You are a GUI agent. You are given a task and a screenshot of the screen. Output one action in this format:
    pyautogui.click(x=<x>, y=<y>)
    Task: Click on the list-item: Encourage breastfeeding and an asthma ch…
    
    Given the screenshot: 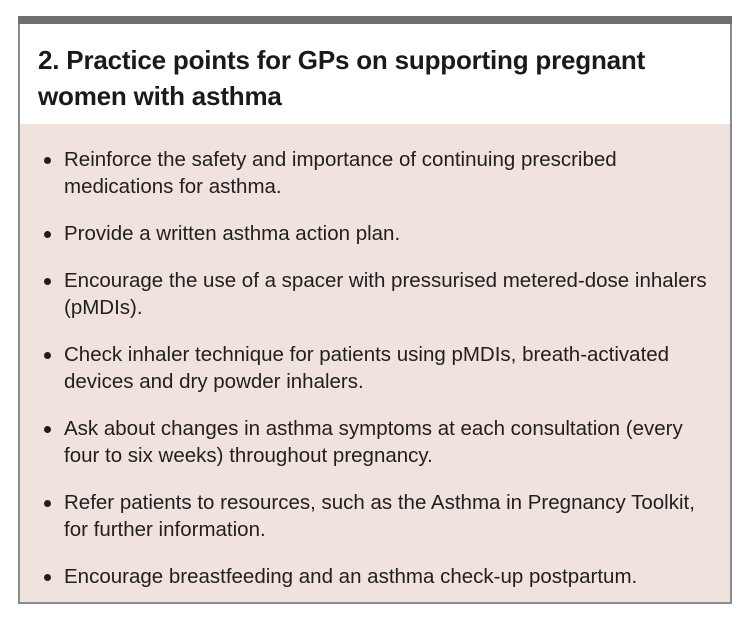 What is the action you would take?
    pyautogui.click(x=376, y=576)
    